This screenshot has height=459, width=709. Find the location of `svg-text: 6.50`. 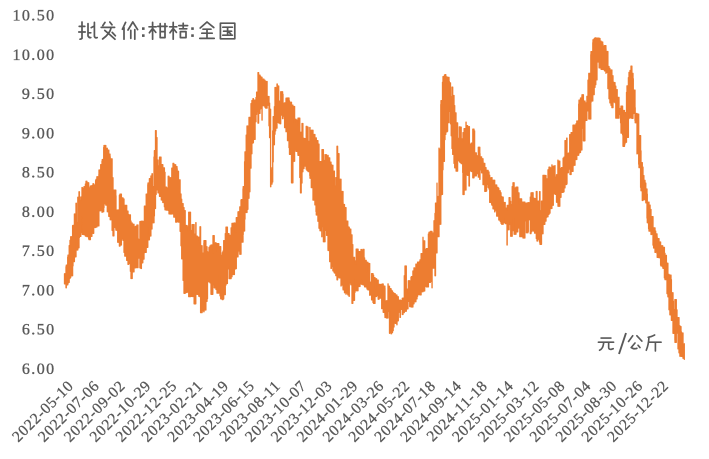

svg-text: 6.50 is located at coordinates (39, 330).